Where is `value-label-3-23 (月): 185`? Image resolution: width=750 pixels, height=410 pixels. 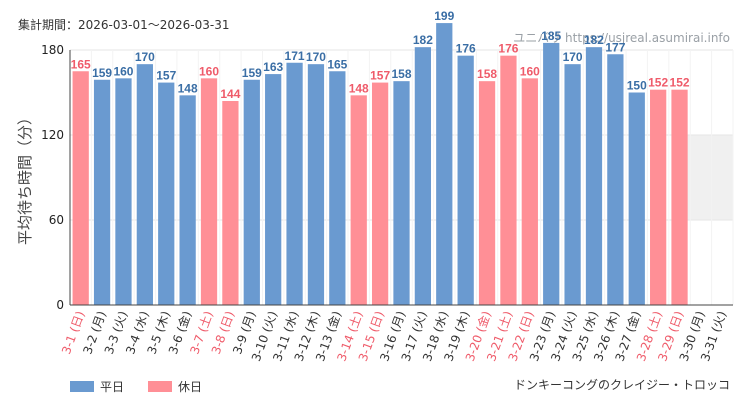
value-label-3-23 (月): 185 is located at coordinates (551, 36).